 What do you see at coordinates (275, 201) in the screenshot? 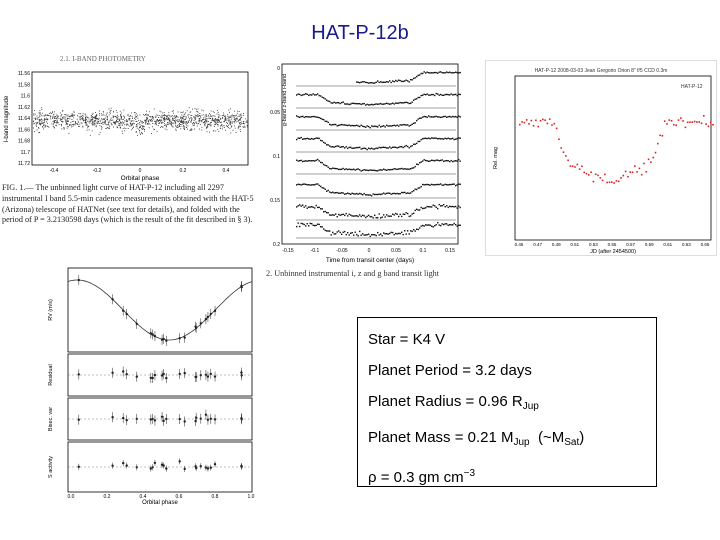
I see `fig2-ytick: 0.15` at bounding box center [275, 201].